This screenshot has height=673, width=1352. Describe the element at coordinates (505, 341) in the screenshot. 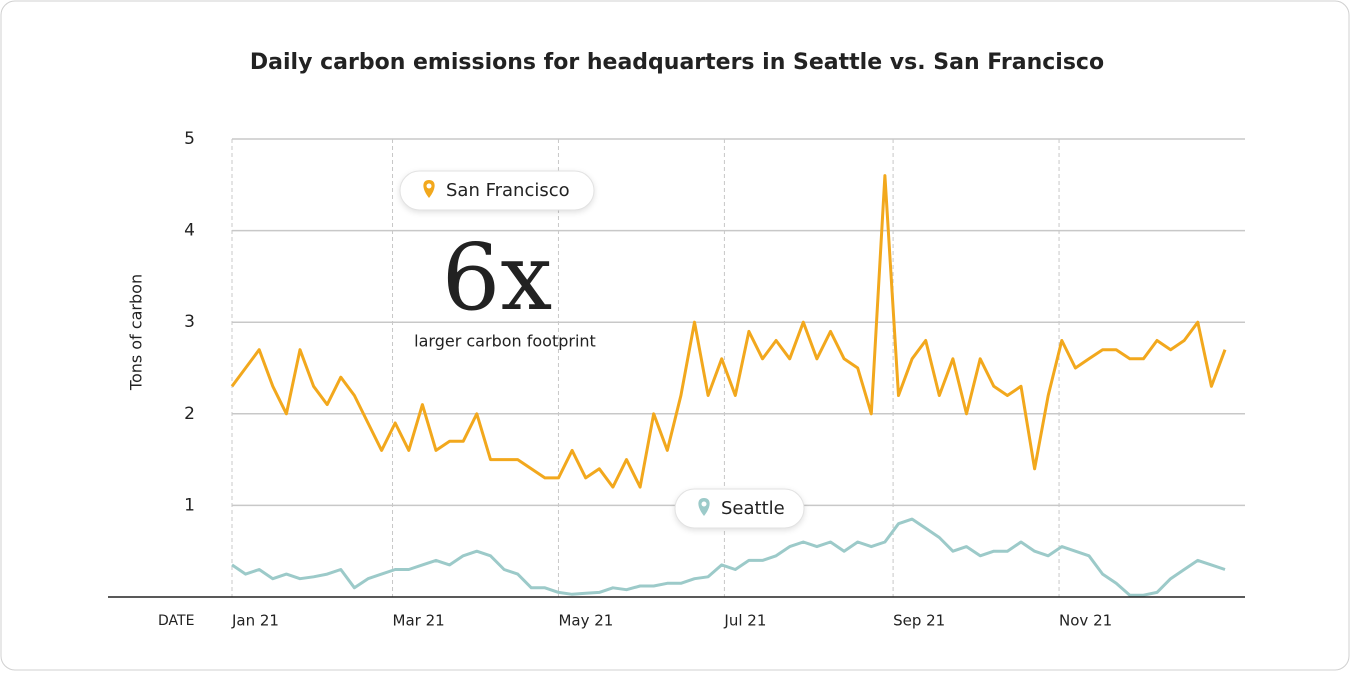

I see `annotation-small: larger carbon footprint` at that location.